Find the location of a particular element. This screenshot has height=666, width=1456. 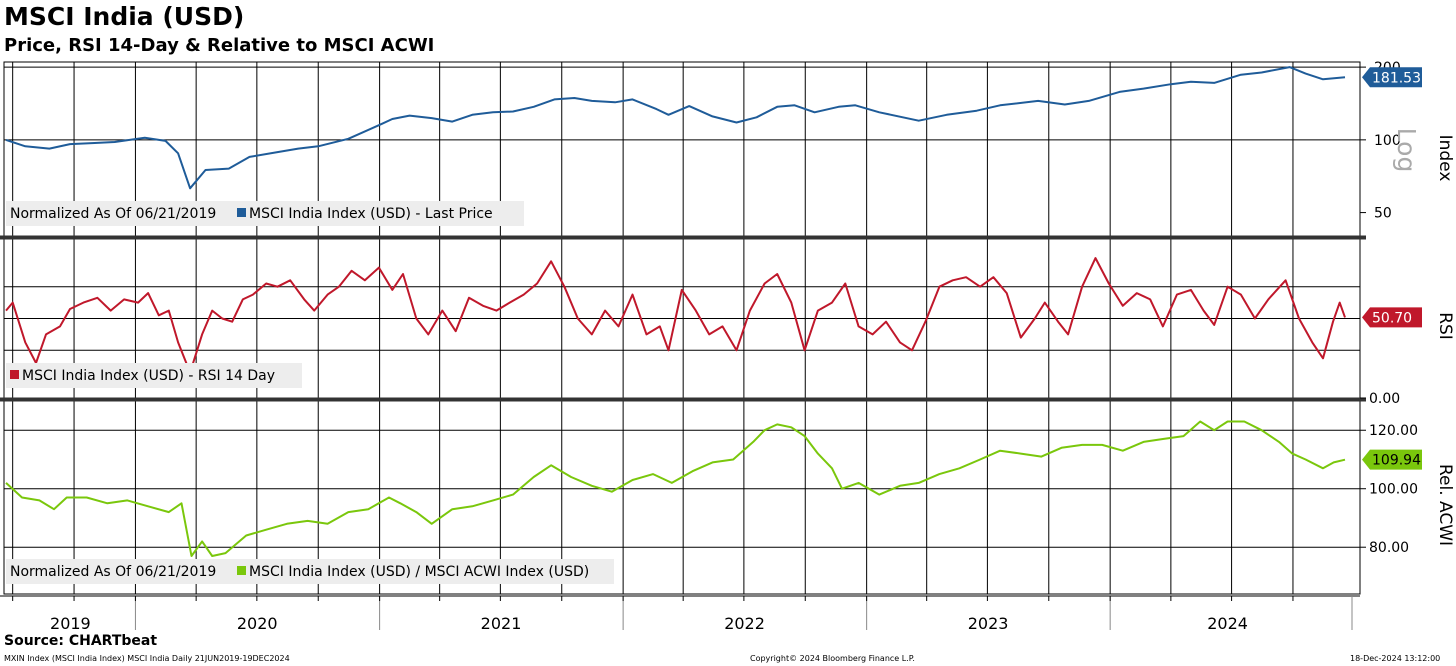

y-tick-label: 100.00 is located at coordinates (1393, 490).